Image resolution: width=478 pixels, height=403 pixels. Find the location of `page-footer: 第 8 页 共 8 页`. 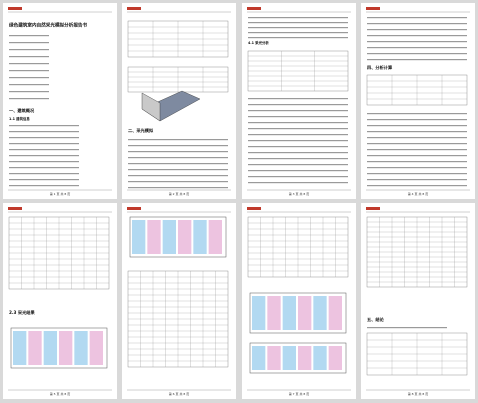

page-footer: 第 8 页 共 8 页 is located at coordinates (418, 393).